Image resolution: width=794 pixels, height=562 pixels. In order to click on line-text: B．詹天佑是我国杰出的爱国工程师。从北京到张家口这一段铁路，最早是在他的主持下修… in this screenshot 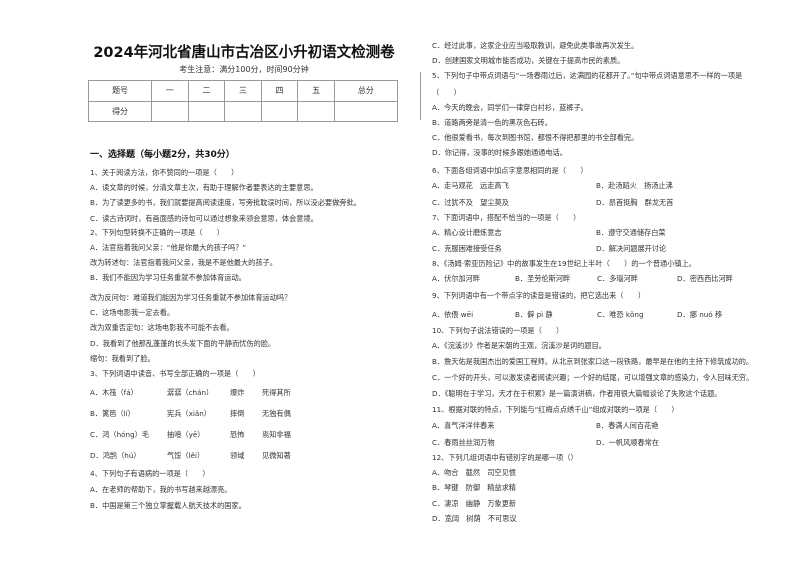, I will do `click(593, 361)`.